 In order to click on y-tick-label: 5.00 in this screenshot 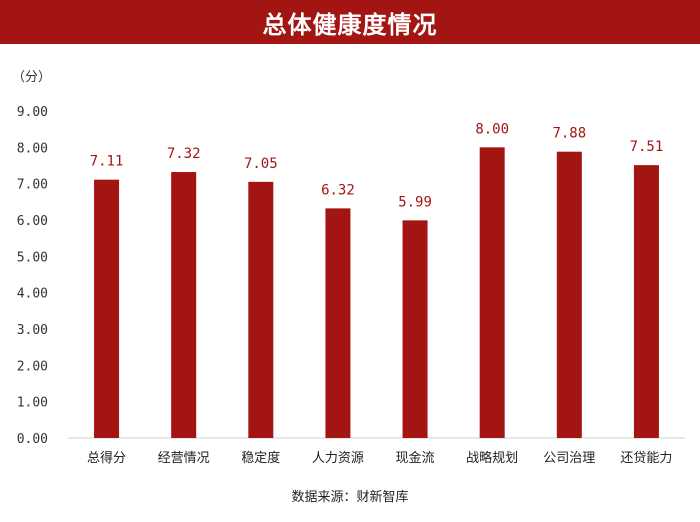, I will do `click(32, 257)`.